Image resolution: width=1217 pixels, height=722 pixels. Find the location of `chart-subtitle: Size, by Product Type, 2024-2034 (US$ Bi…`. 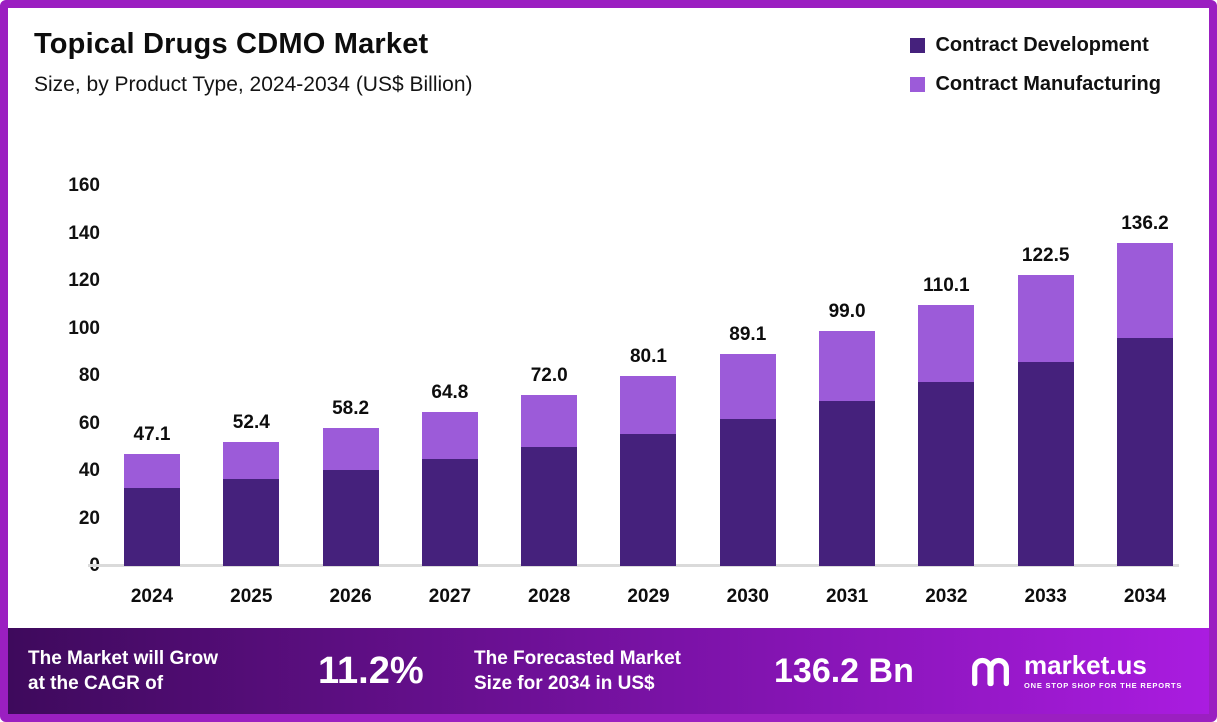

chart-subtitle: Size, by Product Type, 2024-2034 (US$ Bi… is located at coordinates (253, 84).